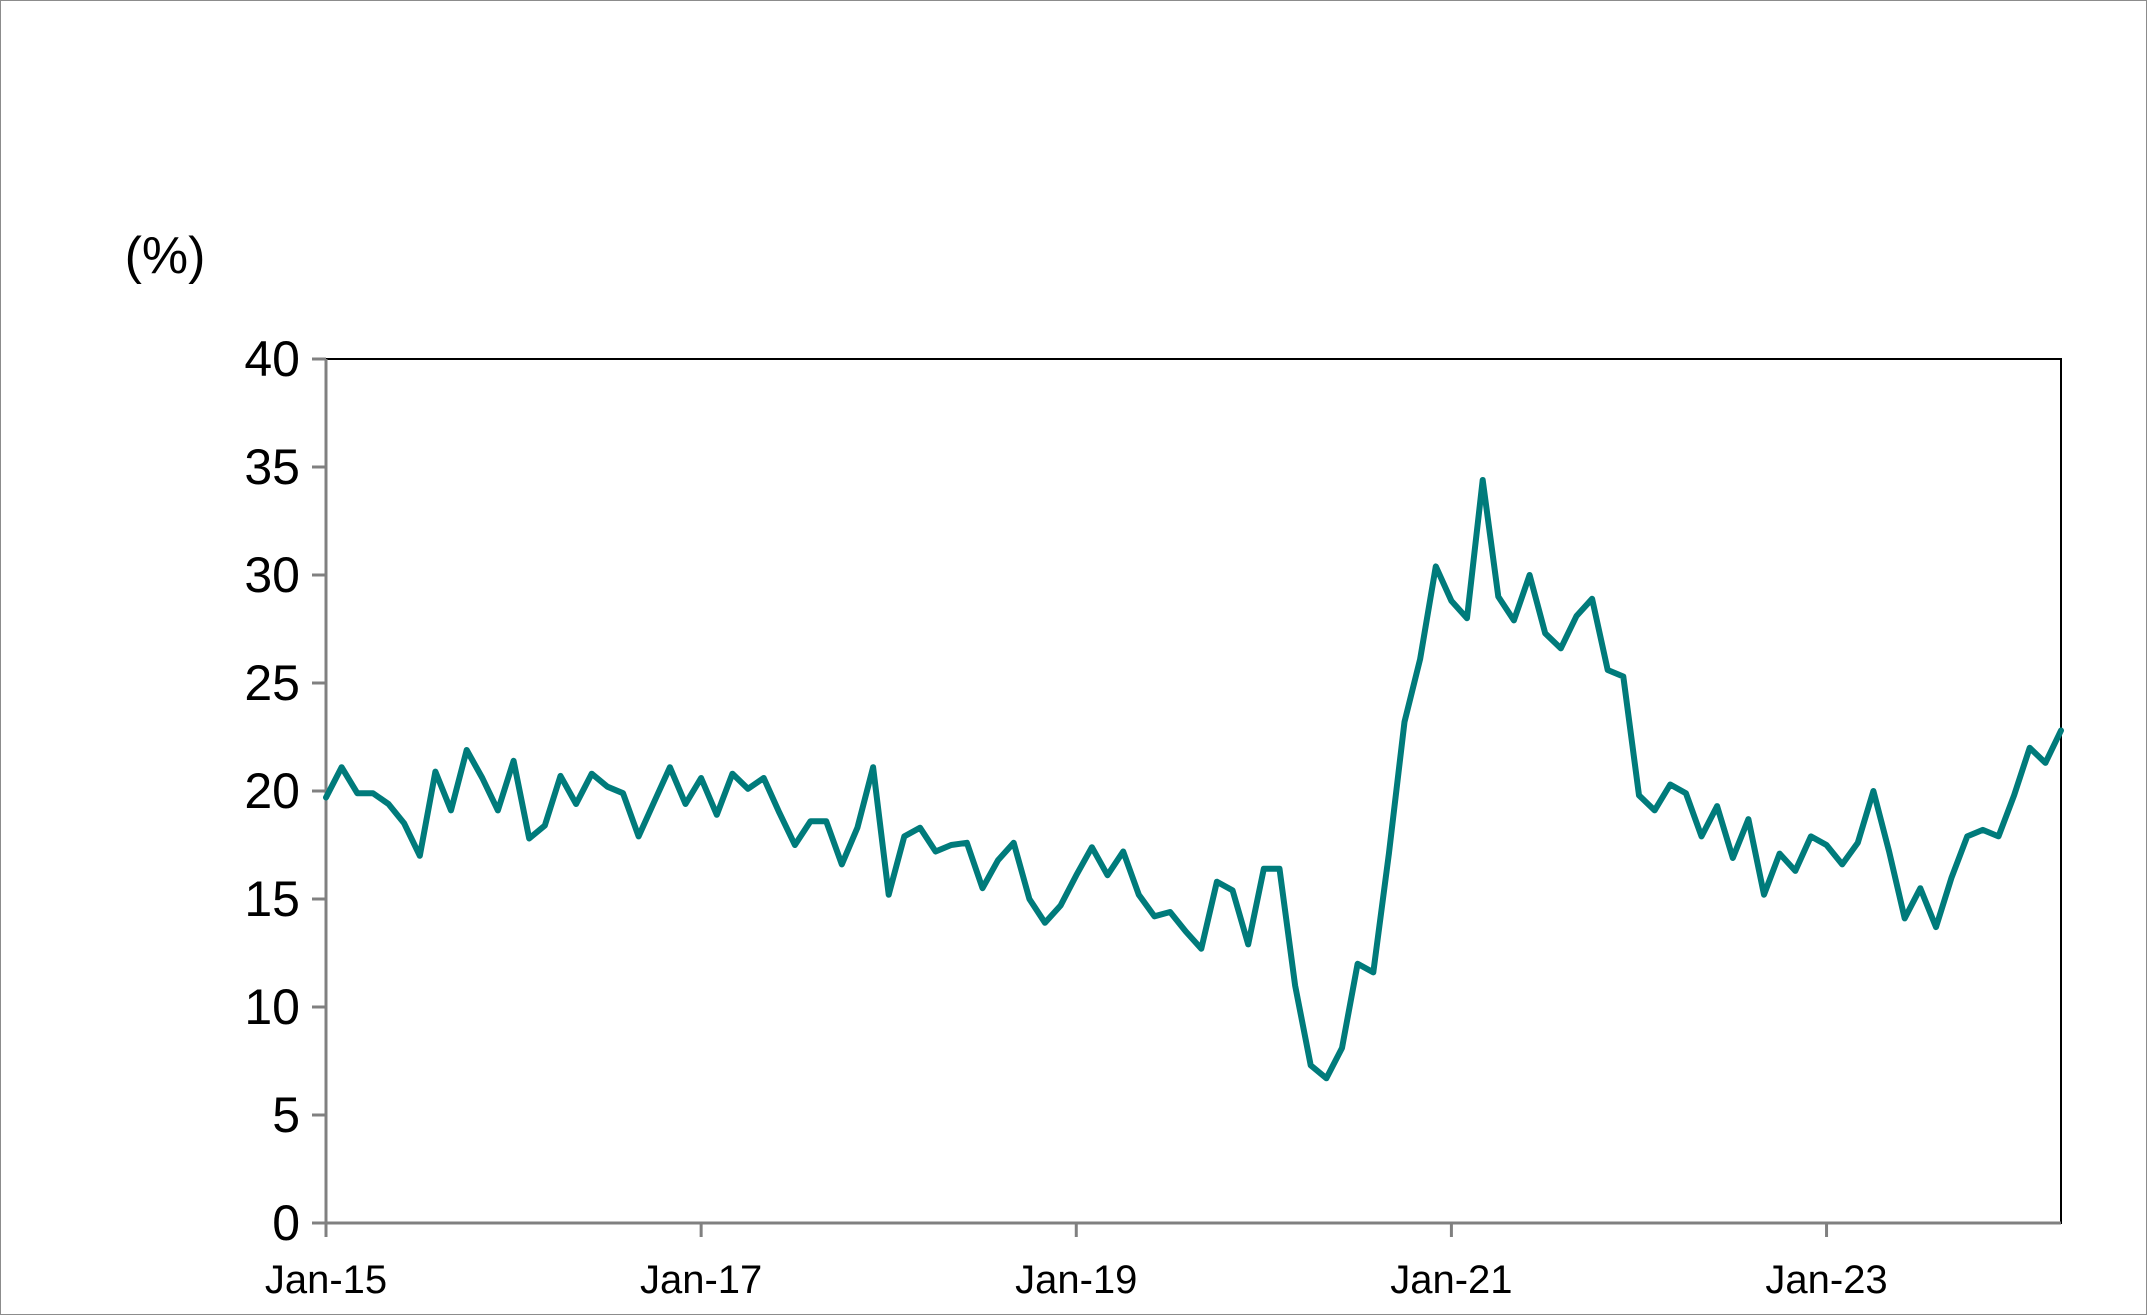 Image resolution: width=2147 pixels, height=1315 pixels. I want to click on x-tick-label: Jan-15, so click(326, 1280).